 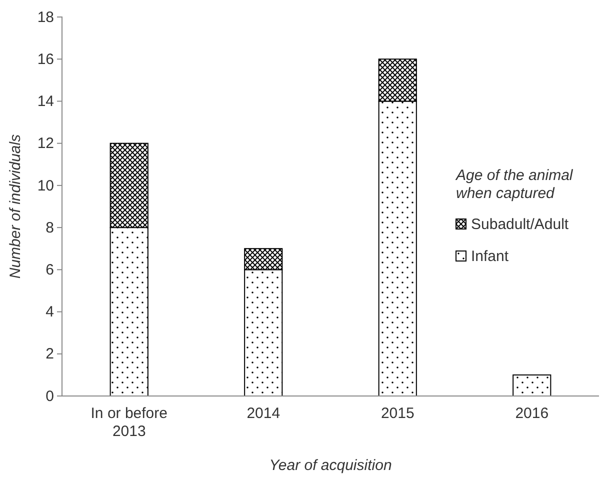 I want to click on legend-label: Subadult/Adult, so click(x=520, y=224).